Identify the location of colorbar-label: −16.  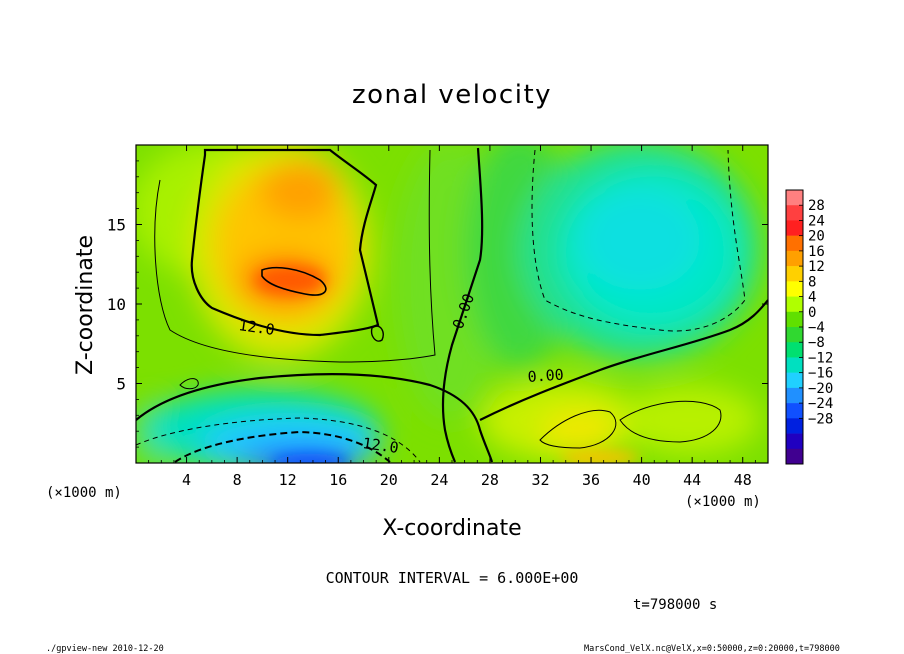
(820, 374).